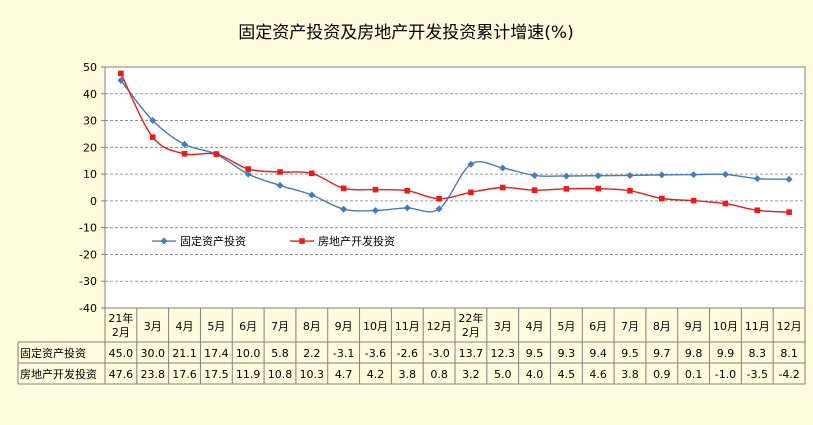 Image resolution: width=813 pixels, height=425 pixels. Describe the element at coordinates (662, 353) in the screenshot. I see `table-cell: 9.7` at that location.